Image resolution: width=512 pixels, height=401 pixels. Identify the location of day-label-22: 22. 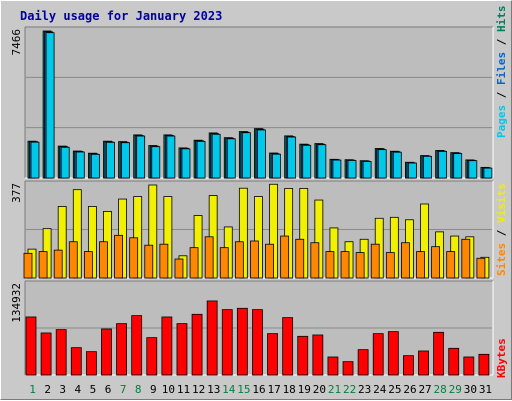
(349, 389).